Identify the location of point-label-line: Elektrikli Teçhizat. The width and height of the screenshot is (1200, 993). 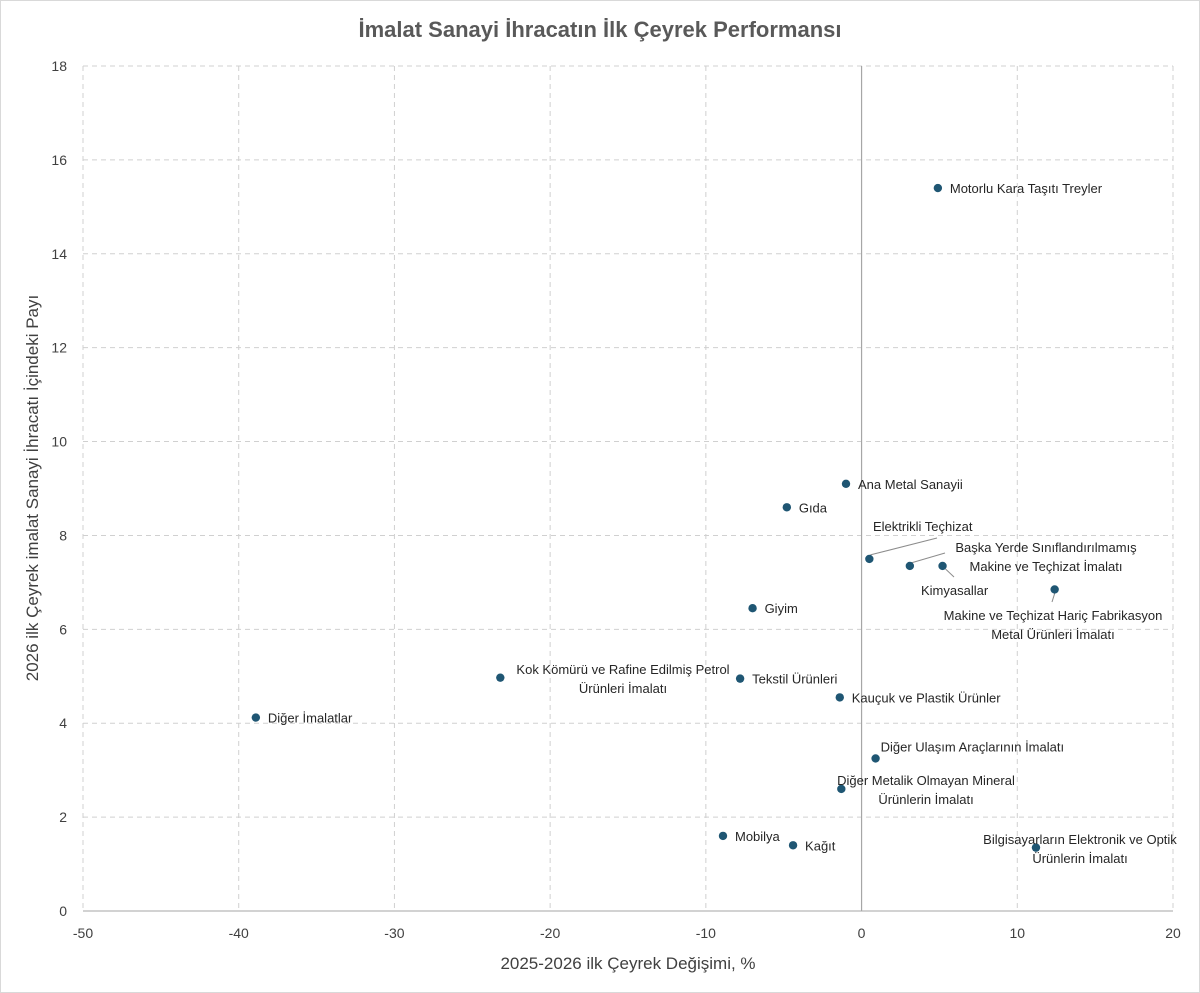
(923, 526).